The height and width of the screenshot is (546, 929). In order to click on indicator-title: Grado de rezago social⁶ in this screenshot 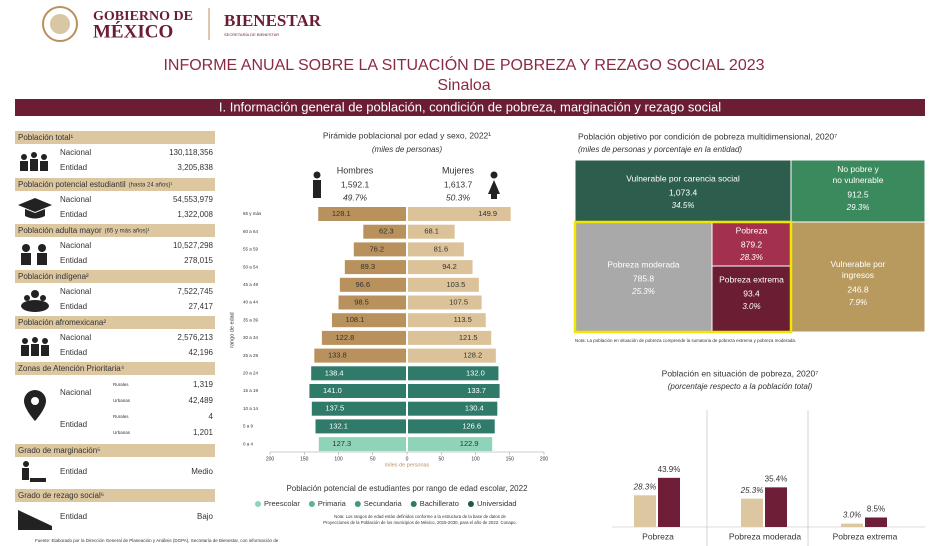, I will do `click(61, 495)`.